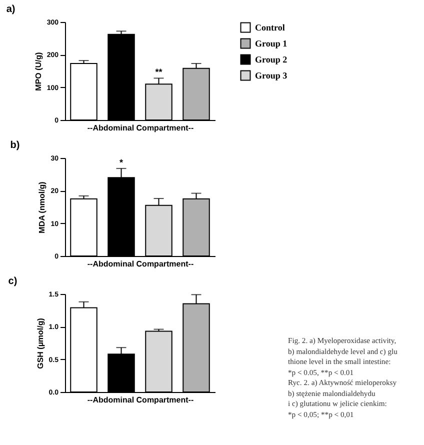  What do you see at coordinates (42, 207) in the screenshot?
I see `y-axis-title: MDA (nmol/g)` at bounding box center [42, 207].